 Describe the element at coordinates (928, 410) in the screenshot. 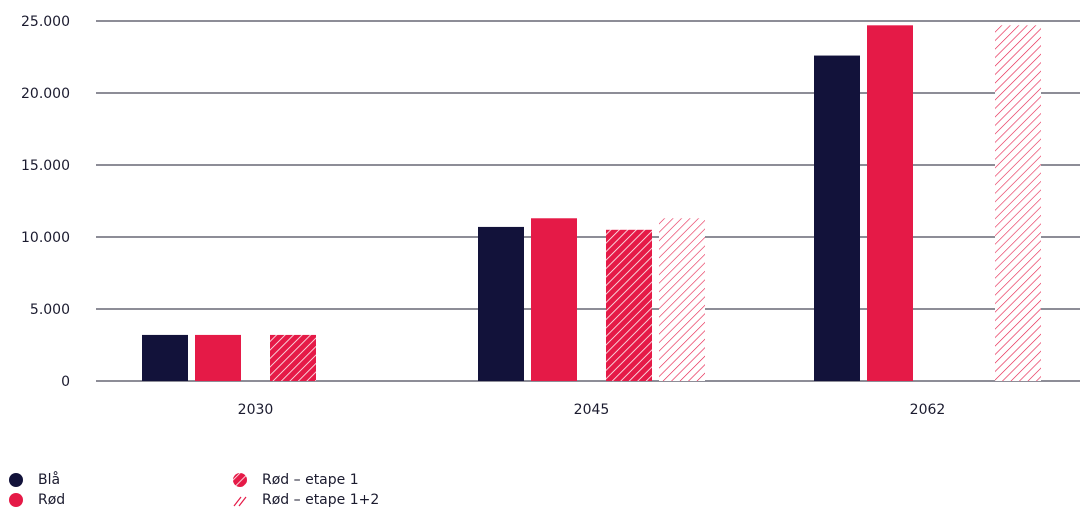

I see `x-tick-label: 2062` at that location.